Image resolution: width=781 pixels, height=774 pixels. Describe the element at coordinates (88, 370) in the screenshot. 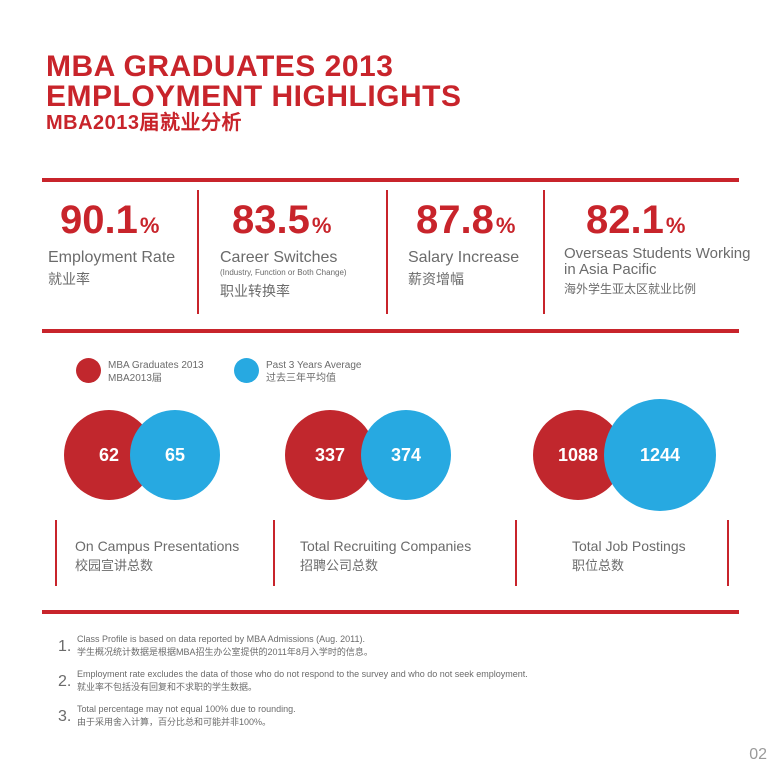

I see `legend-dot-2013` at that location.